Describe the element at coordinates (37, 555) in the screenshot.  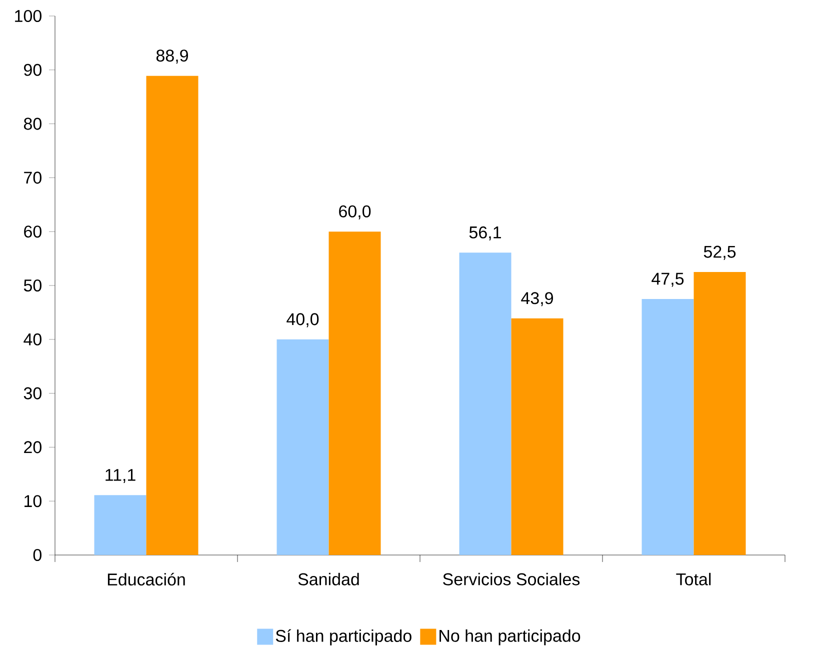
I see `y-tick-label: 0` at that location.